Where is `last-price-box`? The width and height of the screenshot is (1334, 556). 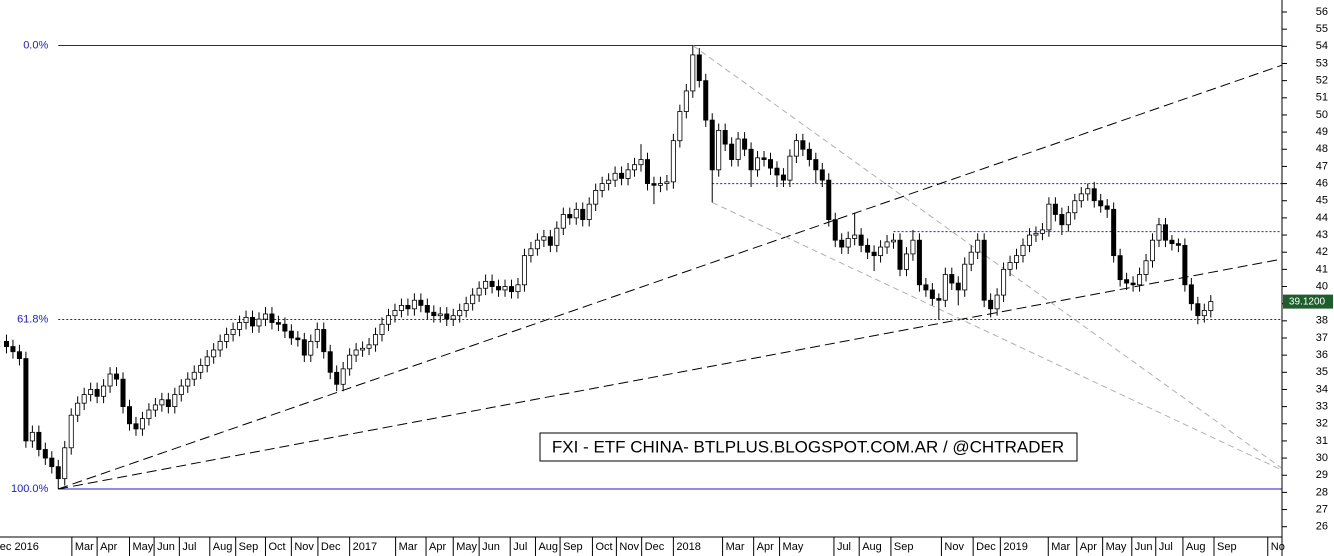
last-price-box is located at coordinates (1308, 301).